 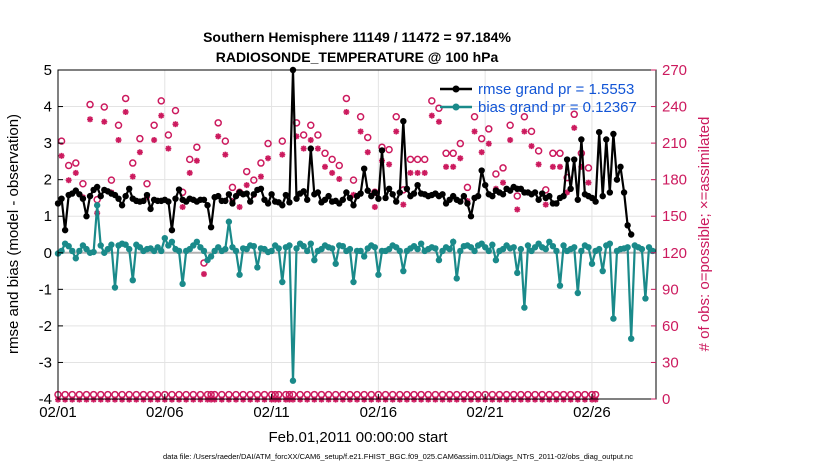 I want to click on legend-rmse-marker, so click(x=456, y=89).